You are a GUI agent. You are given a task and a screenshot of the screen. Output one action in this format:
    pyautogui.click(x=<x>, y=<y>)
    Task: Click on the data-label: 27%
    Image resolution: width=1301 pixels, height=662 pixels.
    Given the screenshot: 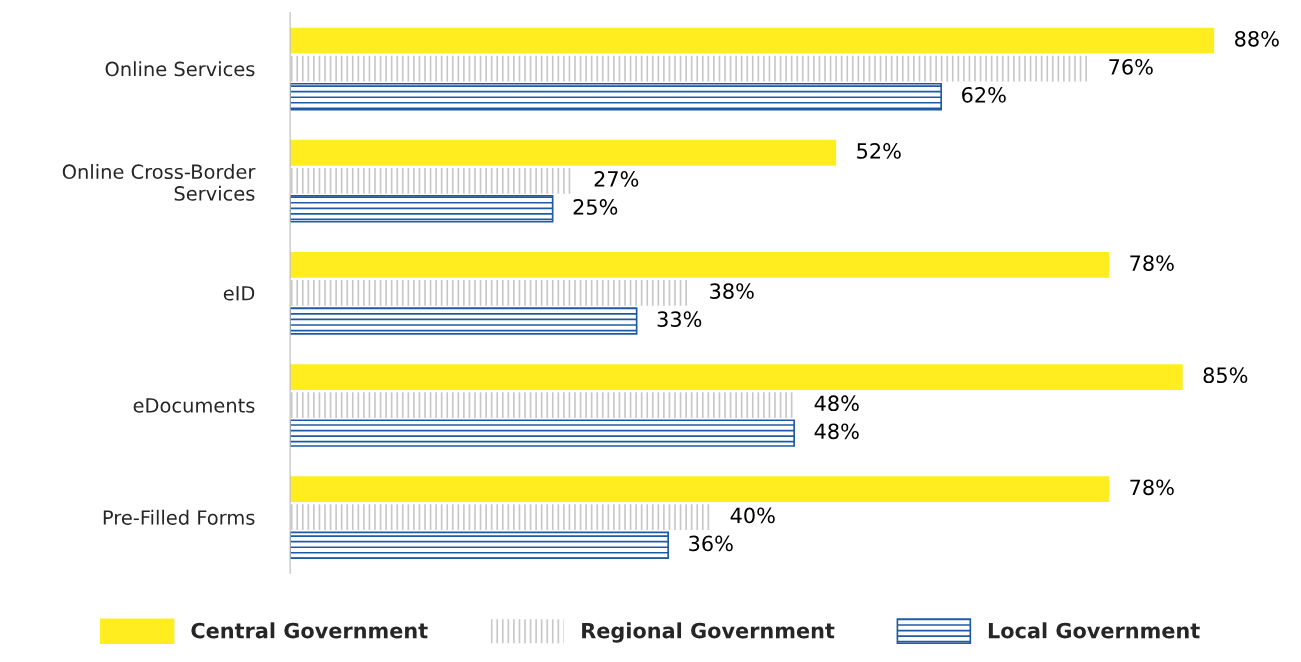 What is the action you would take?
    pyautogui.click(x=616, y=179)
    